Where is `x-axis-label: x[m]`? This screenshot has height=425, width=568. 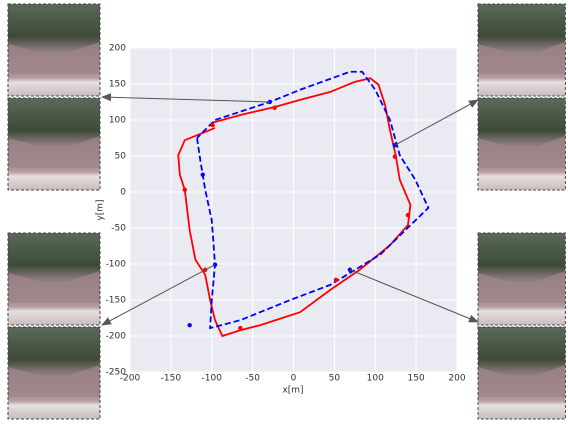
x-axis-label: x[m] is located at coordinates (292, 391).